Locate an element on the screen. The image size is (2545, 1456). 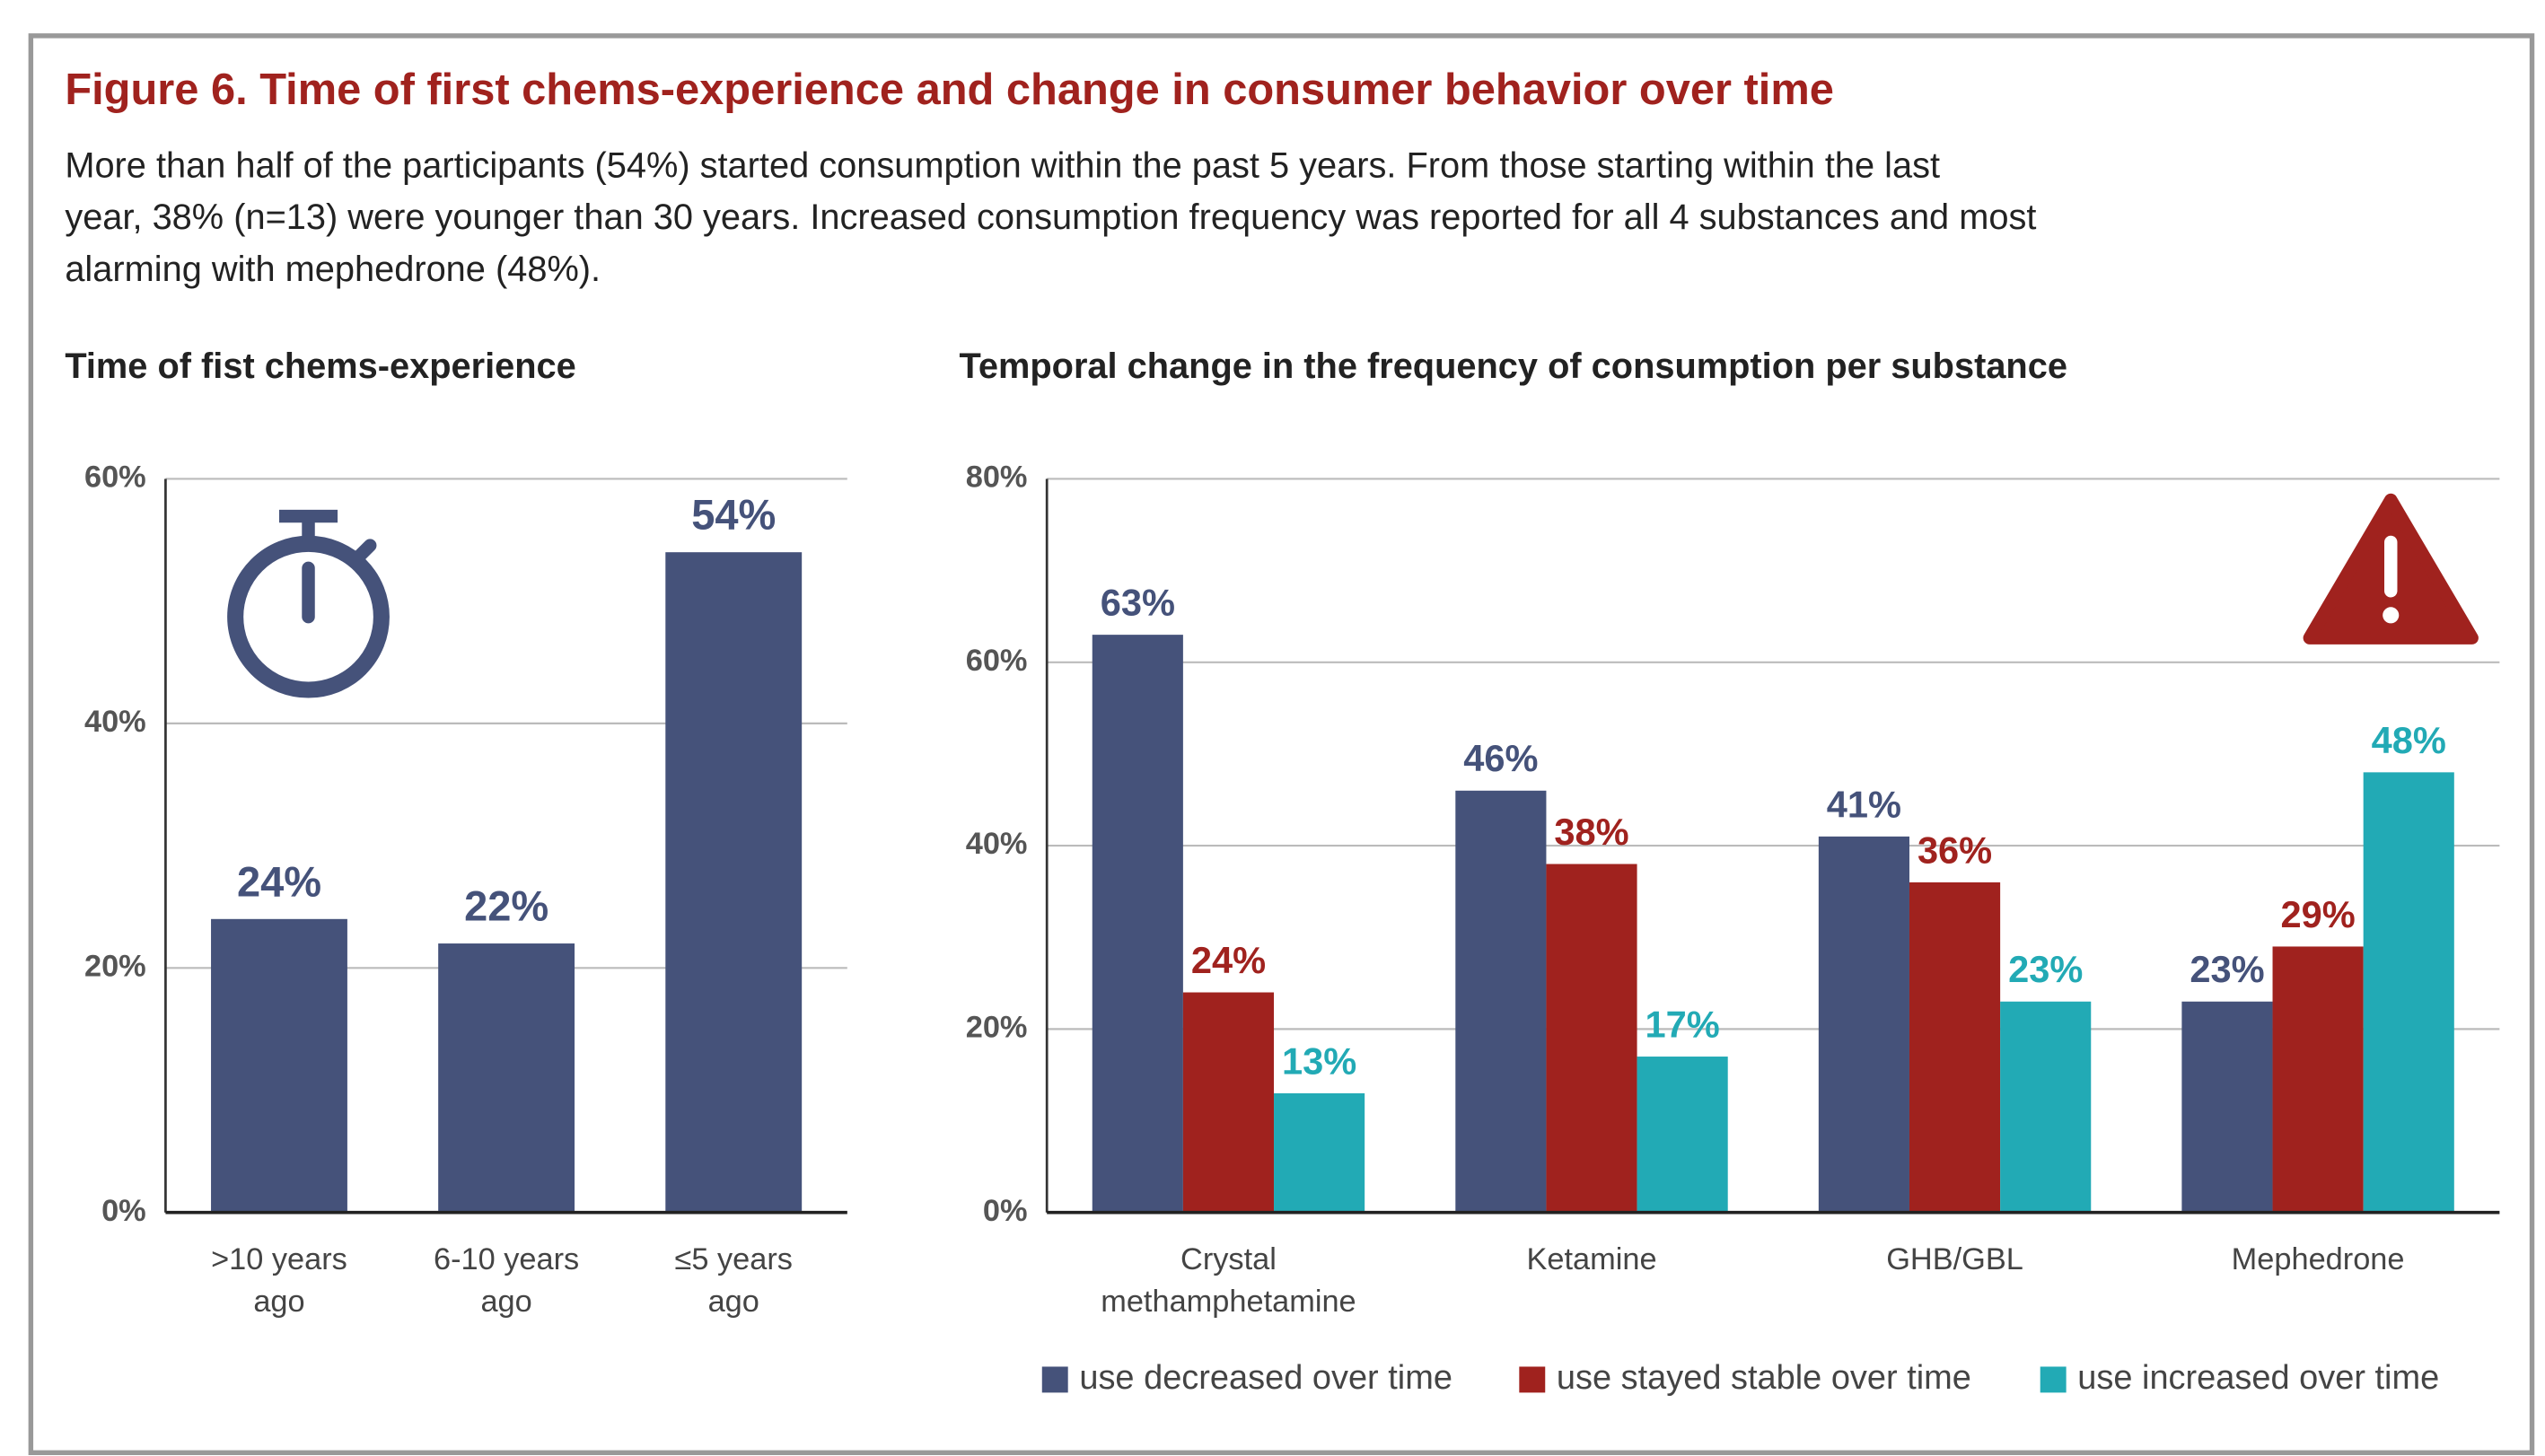
x-tick-label: Crystal methamphetamine is located at coordinates (1228, 1281).